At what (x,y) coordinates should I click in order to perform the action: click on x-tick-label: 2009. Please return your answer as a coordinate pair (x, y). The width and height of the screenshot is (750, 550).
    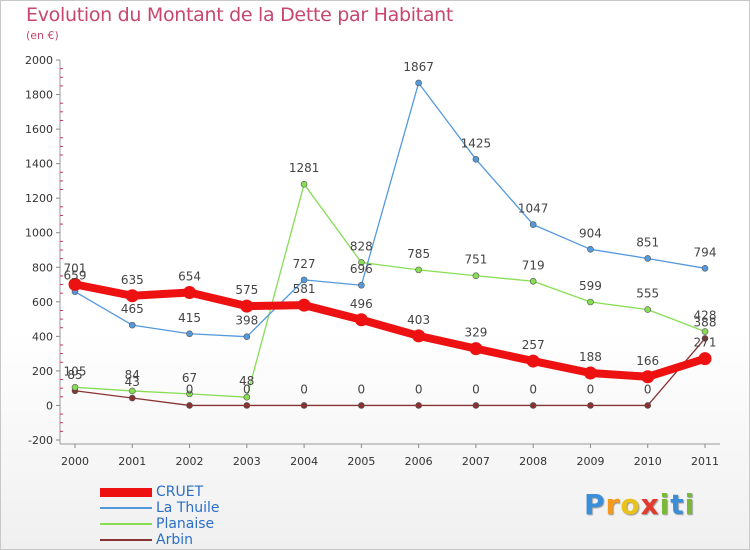
    Looking at the image, I should click on (590, 461).